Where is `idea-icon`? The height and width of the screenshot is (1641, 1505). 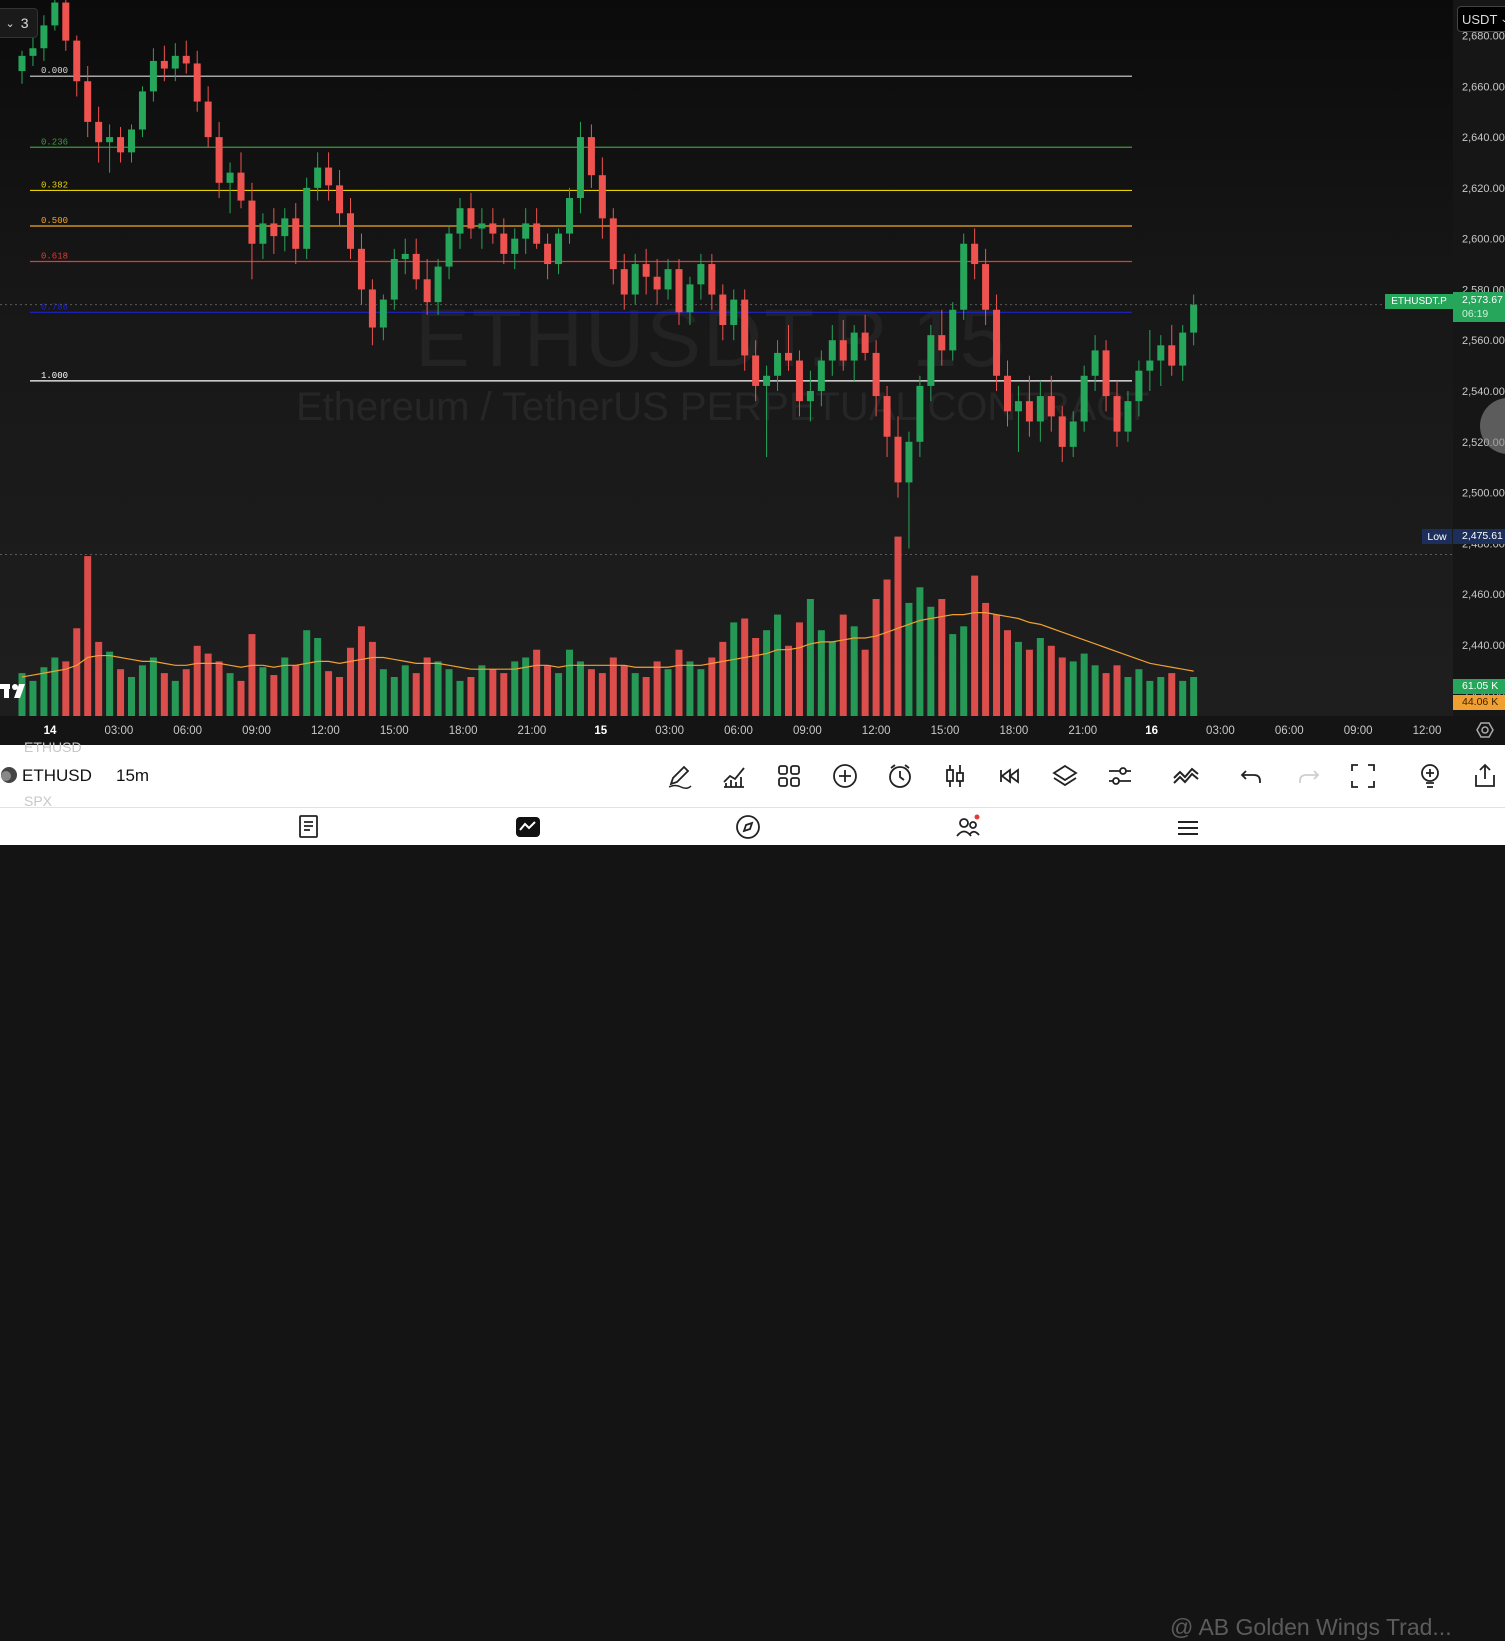 idea-icon is located at coordinates (1430, 776).